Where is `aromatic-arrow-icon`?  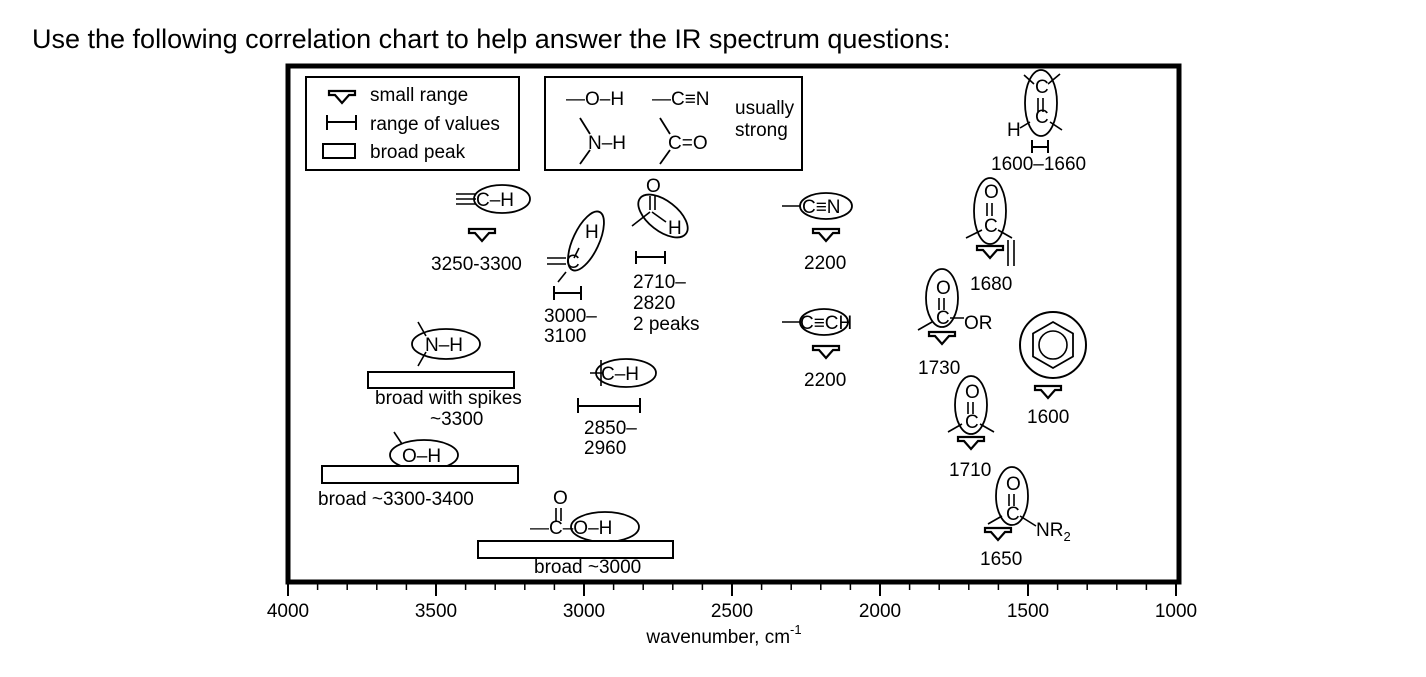 aromatic-arrow-icon is located at coordinates (1048, 392).